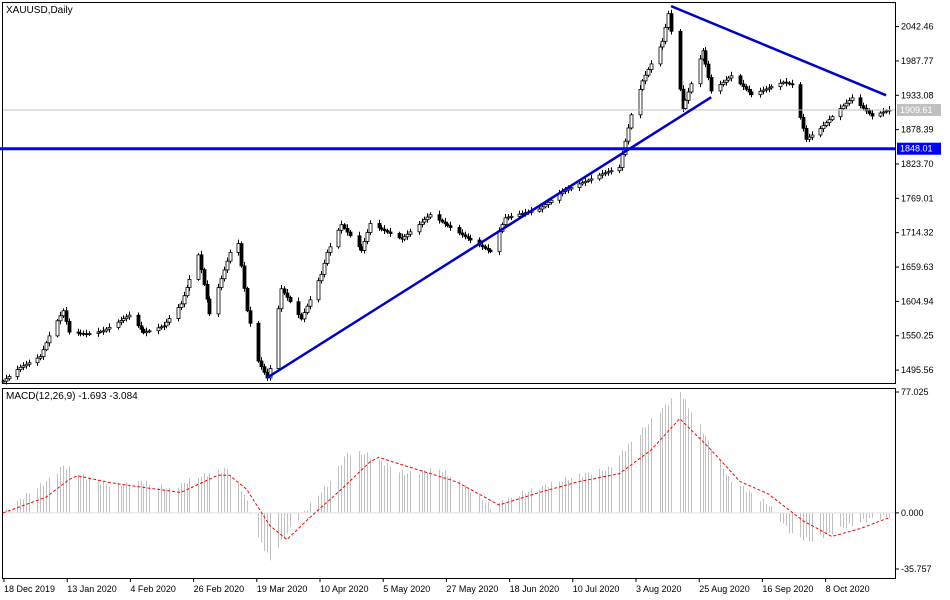 This screenshot has height=600, width=950. I want to click on chart-title: XAUUSD,Daily, so click(39, 10).